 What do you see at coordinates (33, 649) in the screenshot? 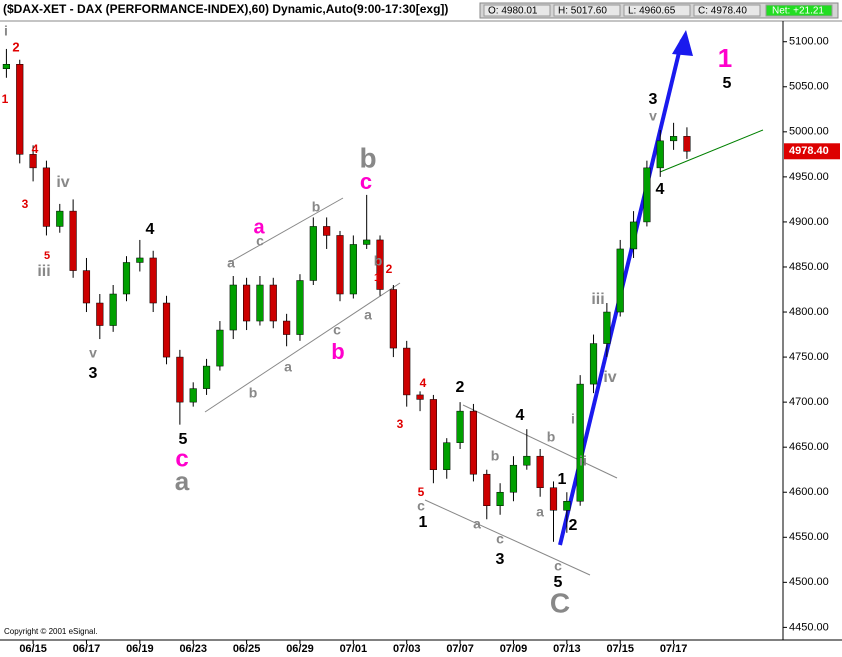
I see `x-tick-label: 06/15` at bounding box center [33, 649].